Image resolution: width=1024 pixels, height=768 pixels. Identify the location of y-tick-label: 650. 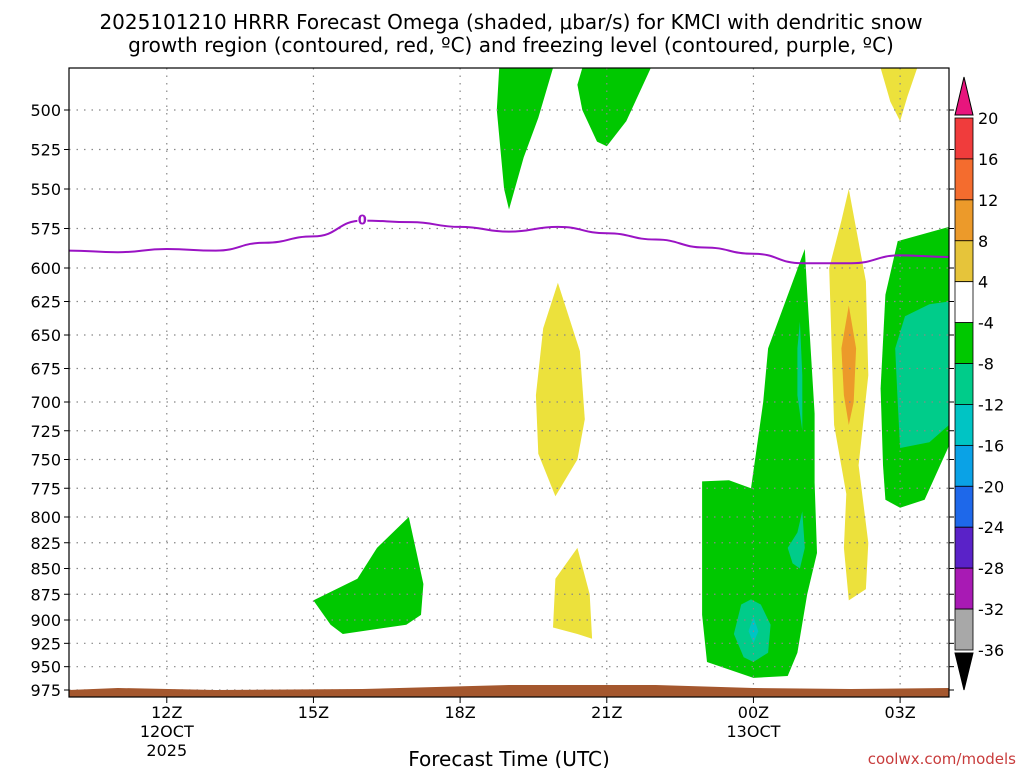
(45, 335).